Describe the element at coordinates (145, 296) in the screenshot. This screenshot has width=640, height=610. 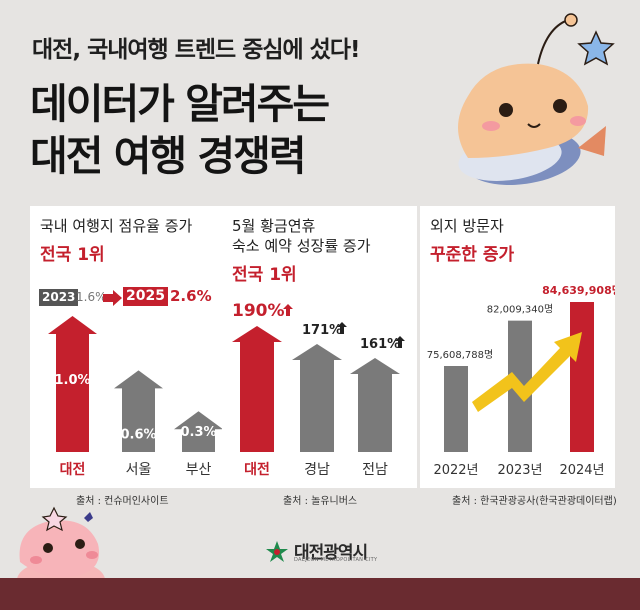
I see `comparison-to-year: 2025` at that location.